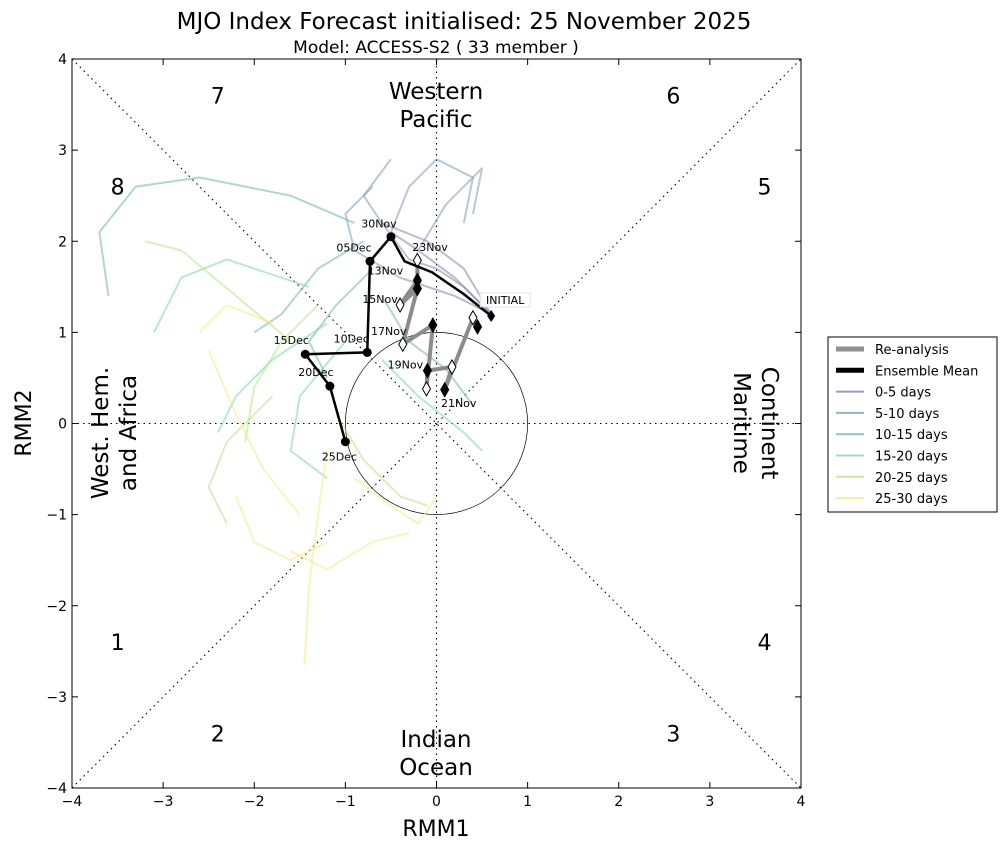  Describe the element at coordinates (56, 607) in the screenshot. I see `y-tick-label: −2` at that location.